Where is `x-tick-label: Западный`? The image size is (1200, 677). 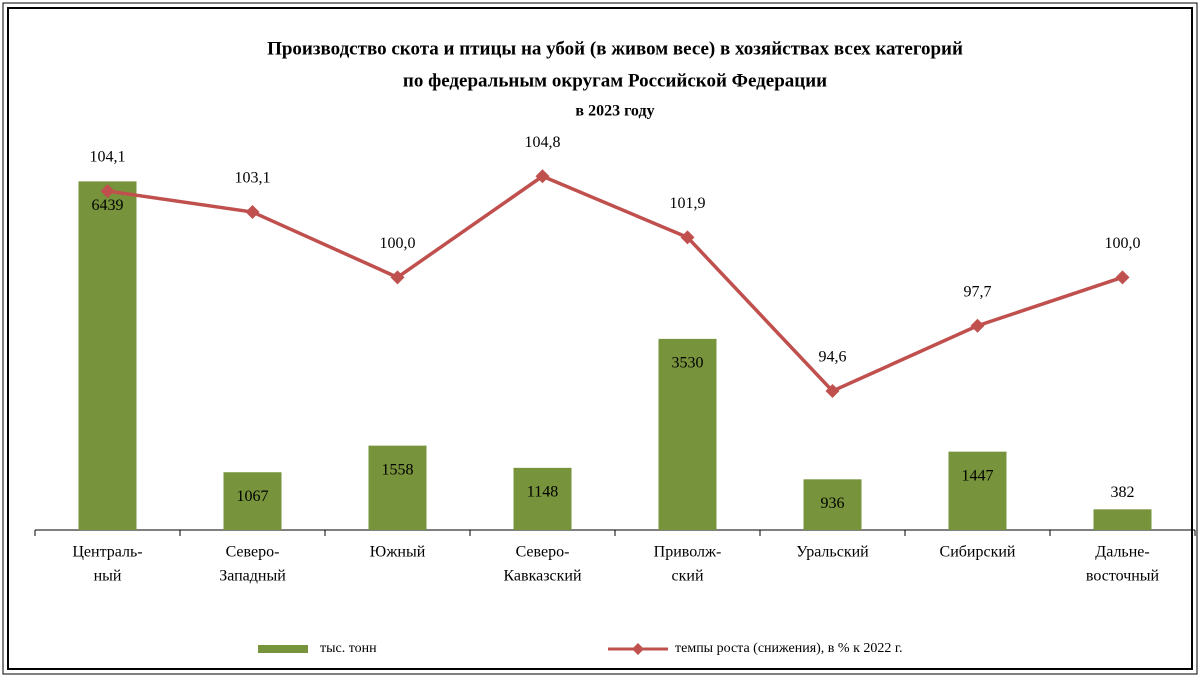
x-tick-label: Западный is located at coordinates (252, 576).